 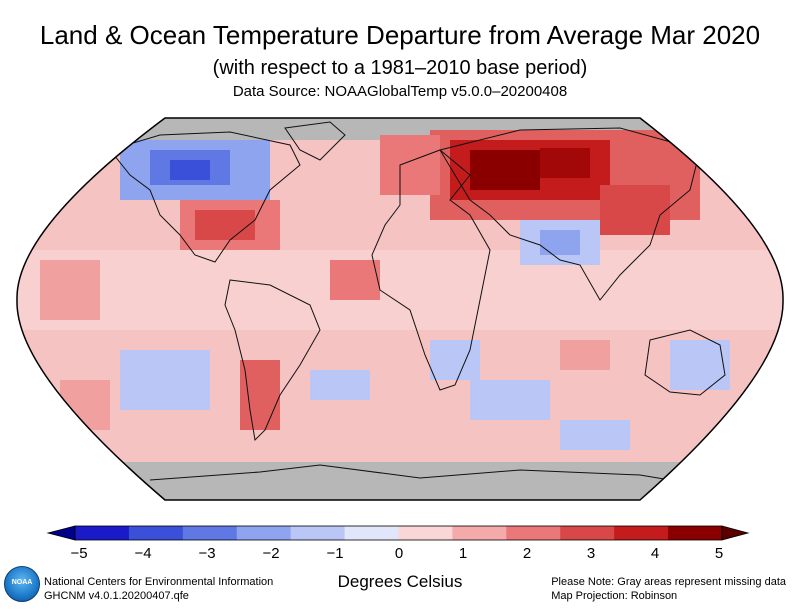 I want to click on colorbar-axis-title: Degrees Celsius, so click(x=400, y=581).